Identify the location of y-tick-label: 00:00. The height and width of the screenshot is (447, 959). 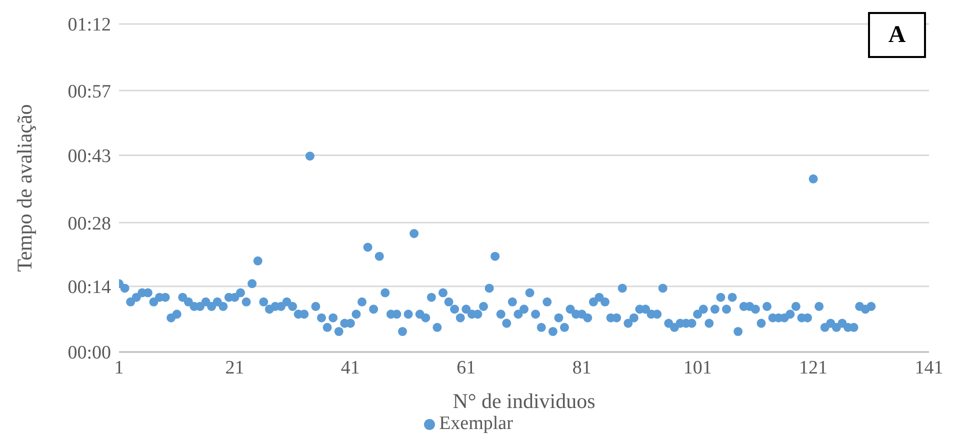
(89, 353).